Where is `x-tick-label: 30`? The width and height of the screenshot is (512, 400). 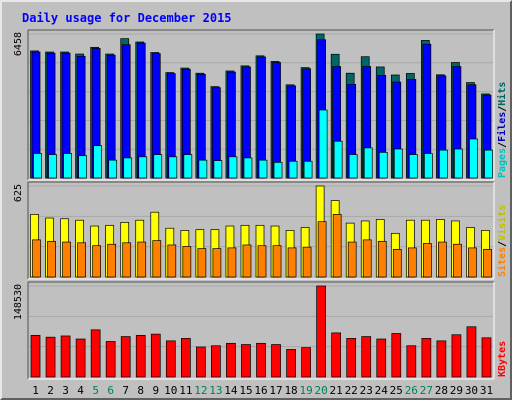 x-tick-label: 30 is located at coordinates (471, 390).